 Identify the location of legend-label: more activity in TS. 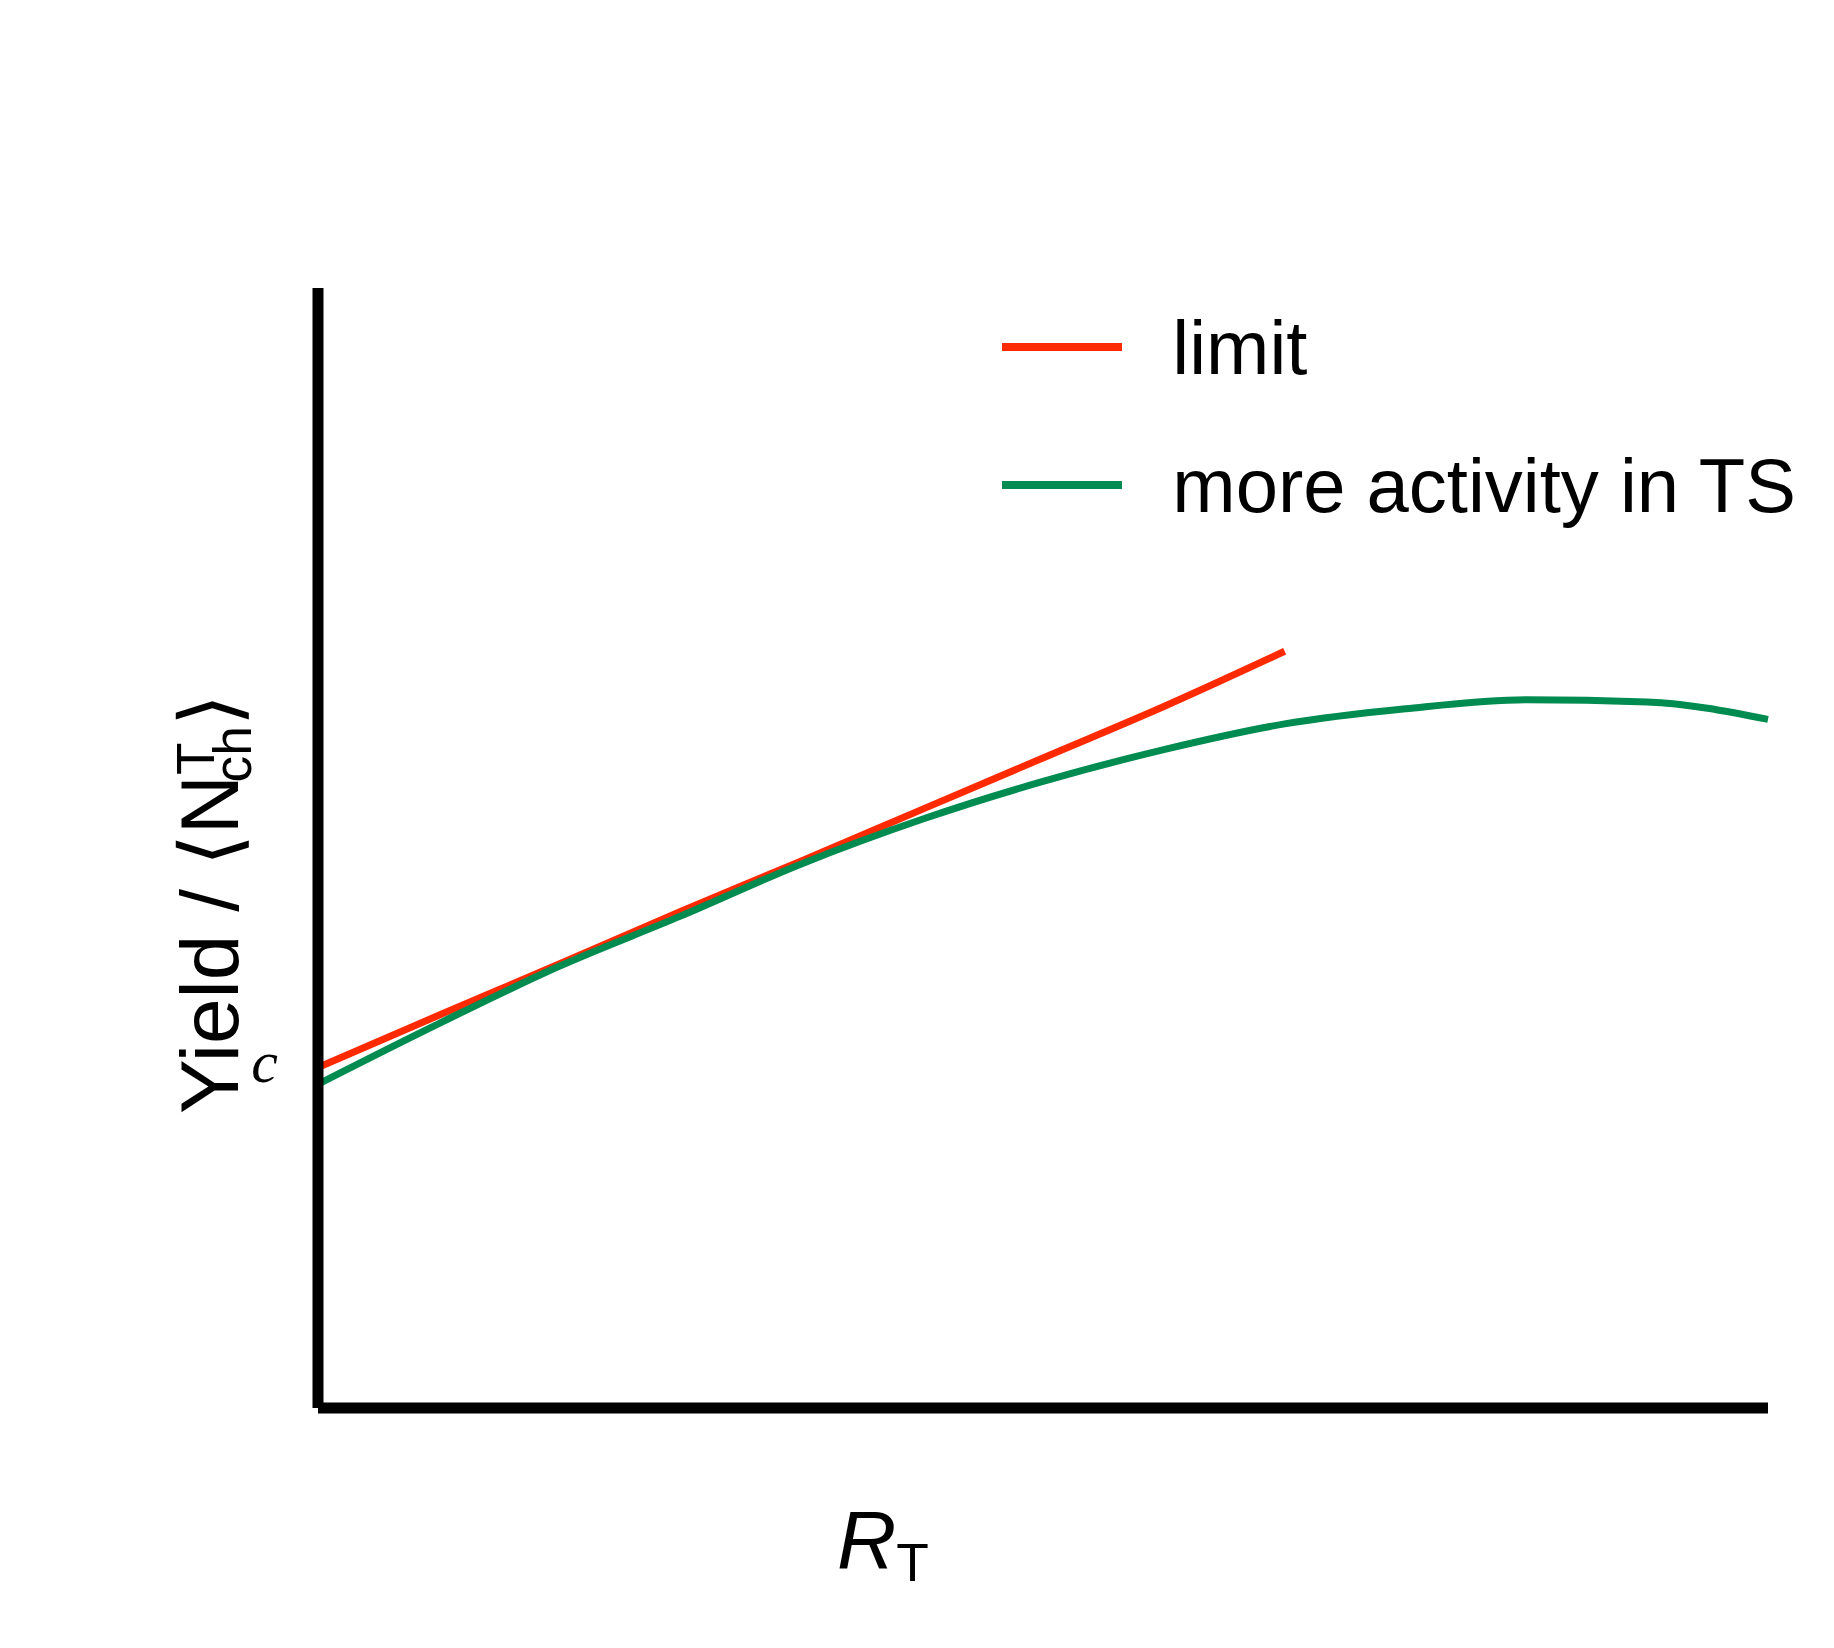
(1484, 485).